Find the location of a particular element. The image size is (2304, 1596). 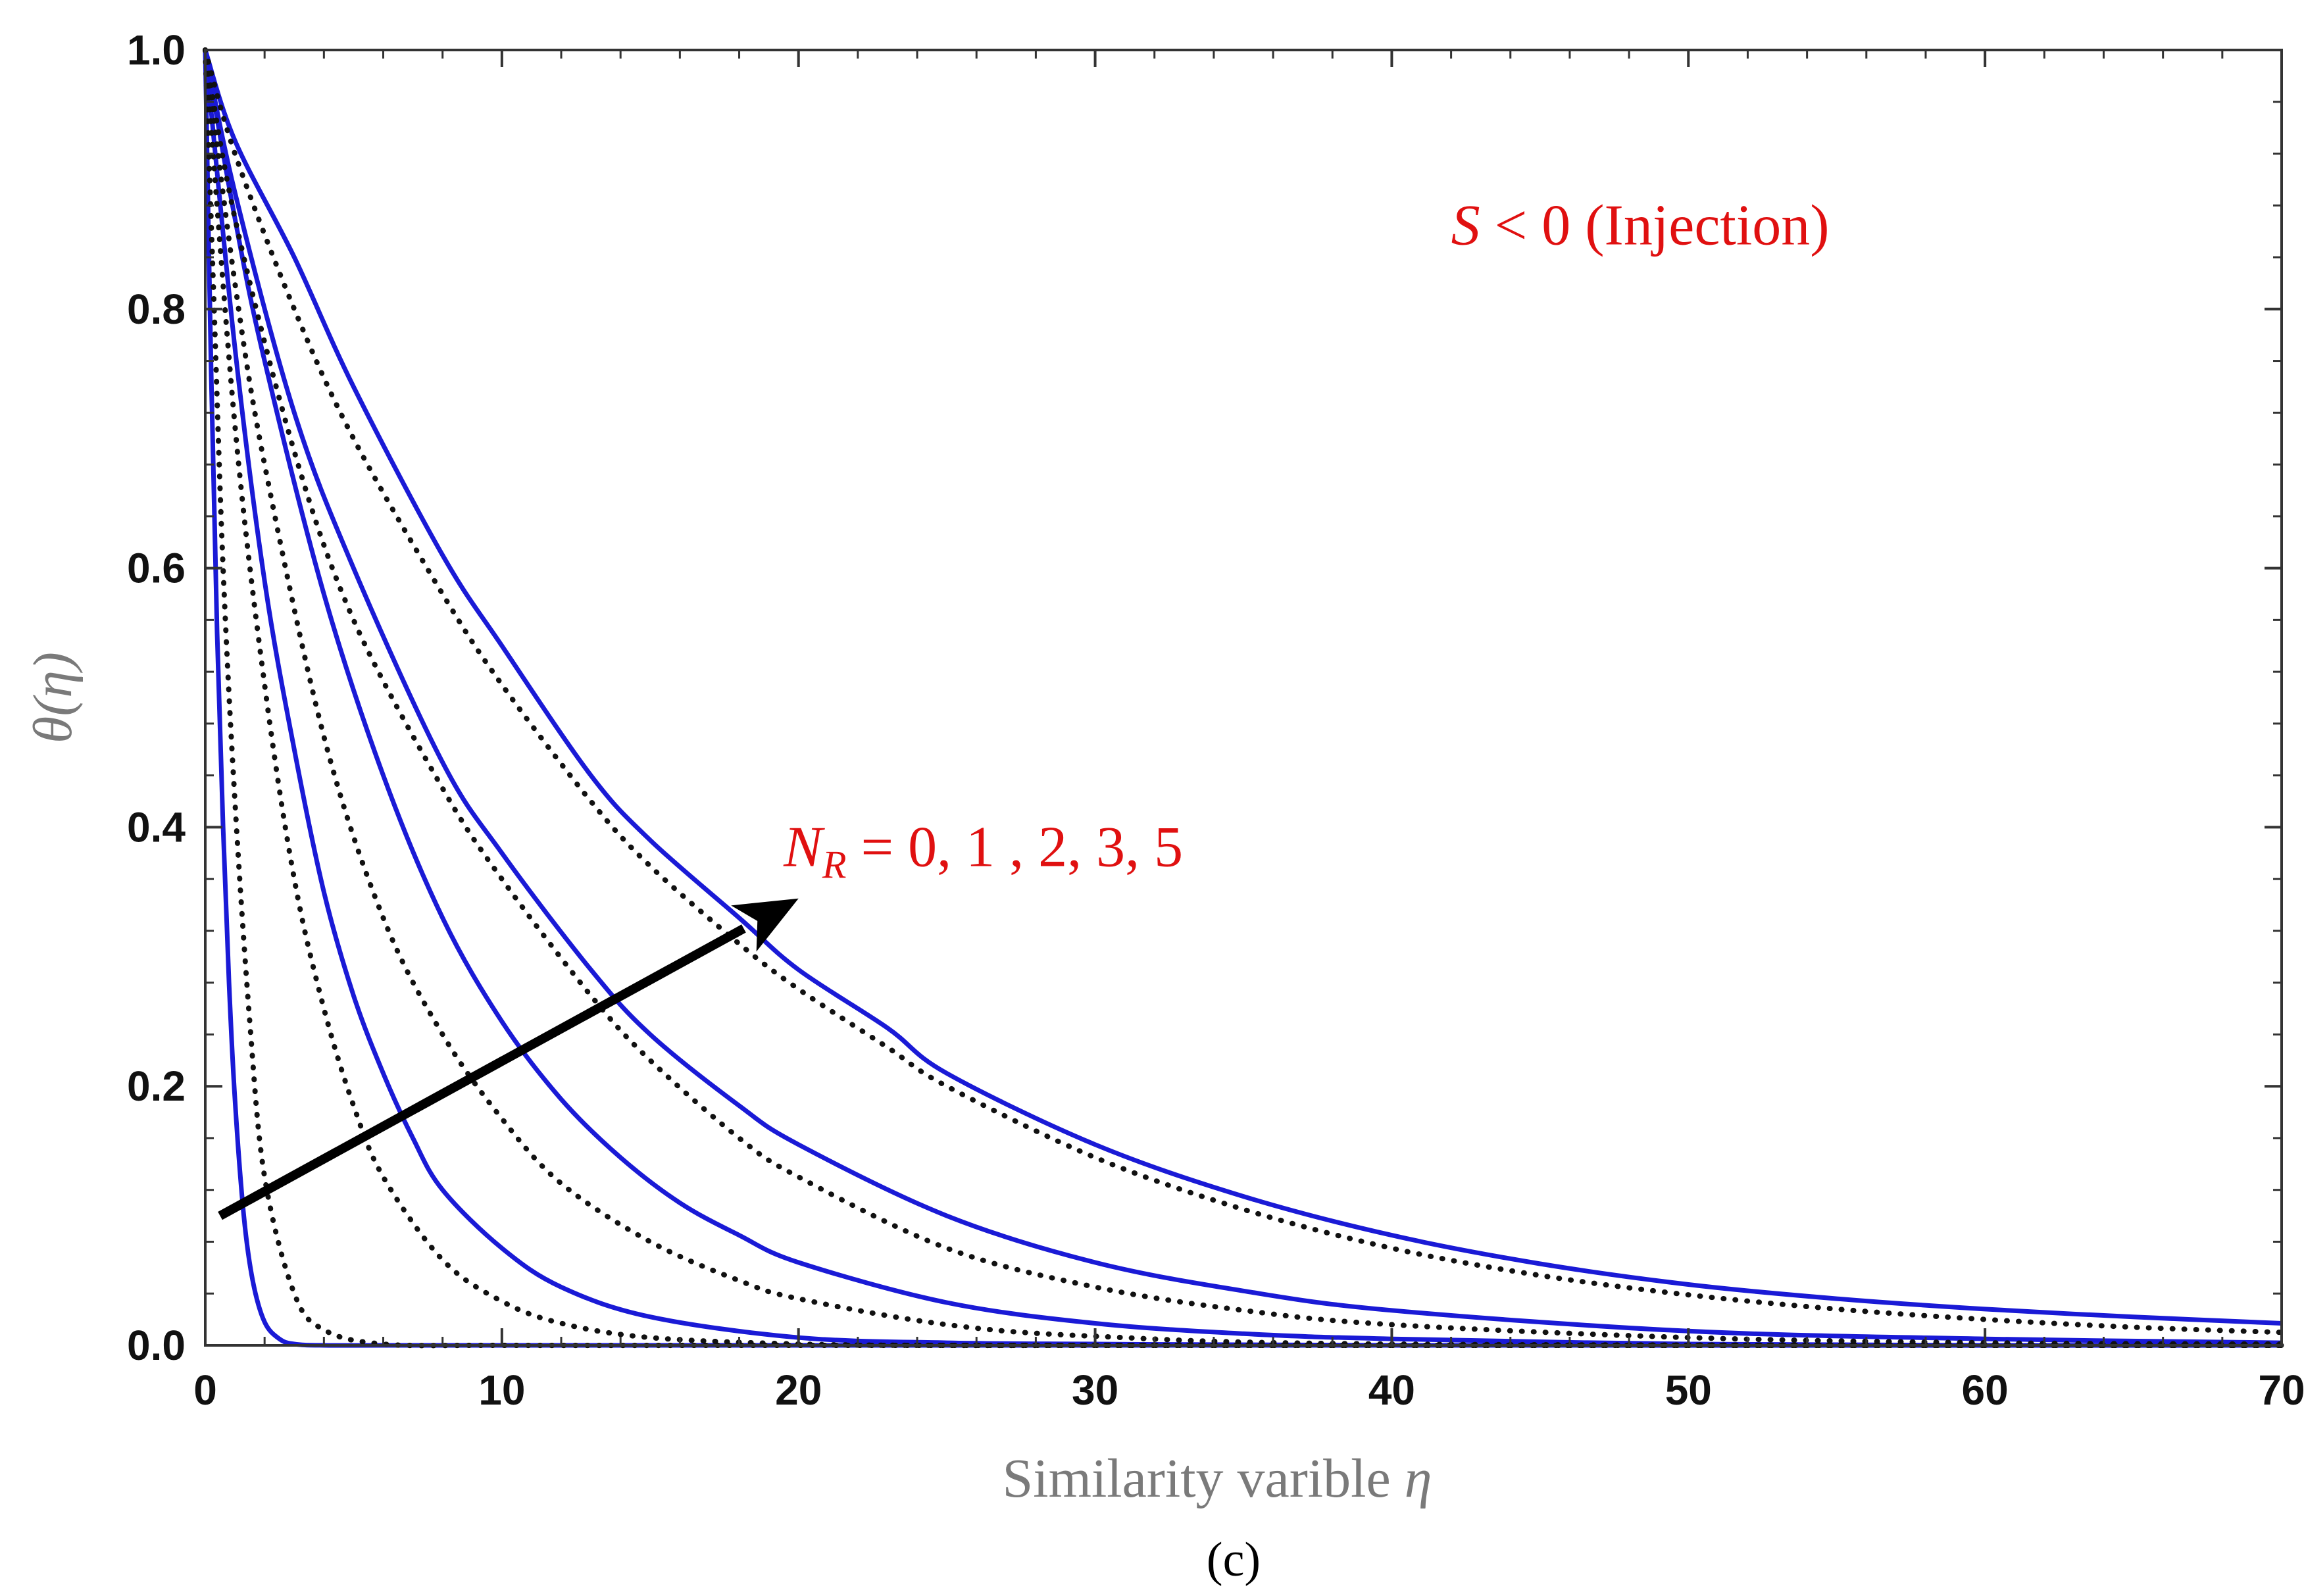

y-tick-label: 0.6 is located at coordinates (156, 568).